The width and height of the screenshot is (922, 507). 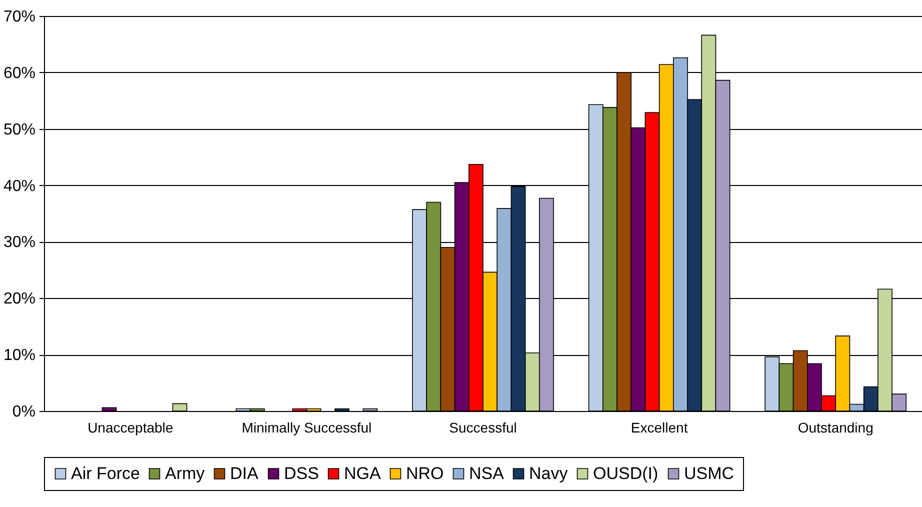 What do you see at coordinates (548, 473) in the screenshot?
I see `legend-label: Navy` at bounding box center [548, 473].